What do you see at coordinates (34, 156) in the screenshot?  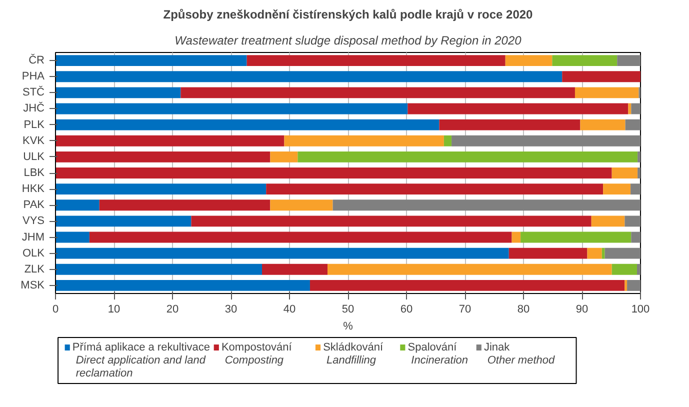 I see `y-tick-label: ULK` at bounding box center [34, 156].